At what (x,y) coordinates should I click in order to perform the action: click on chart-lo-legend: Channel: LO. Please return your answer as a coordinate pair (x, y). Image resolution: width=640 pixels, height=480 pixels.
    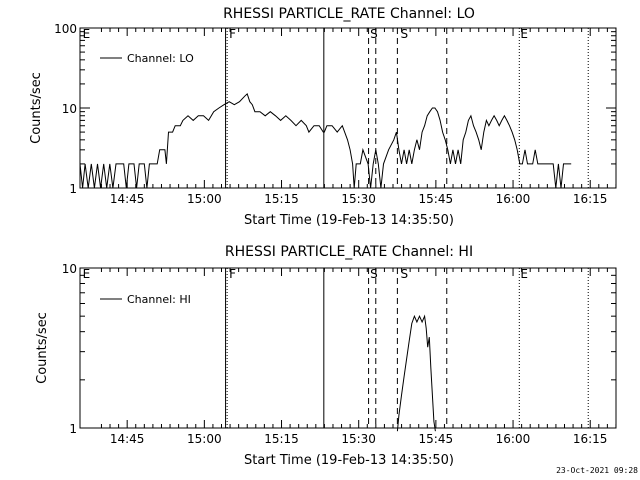
    Looking at the image, I should click on (147, 58).